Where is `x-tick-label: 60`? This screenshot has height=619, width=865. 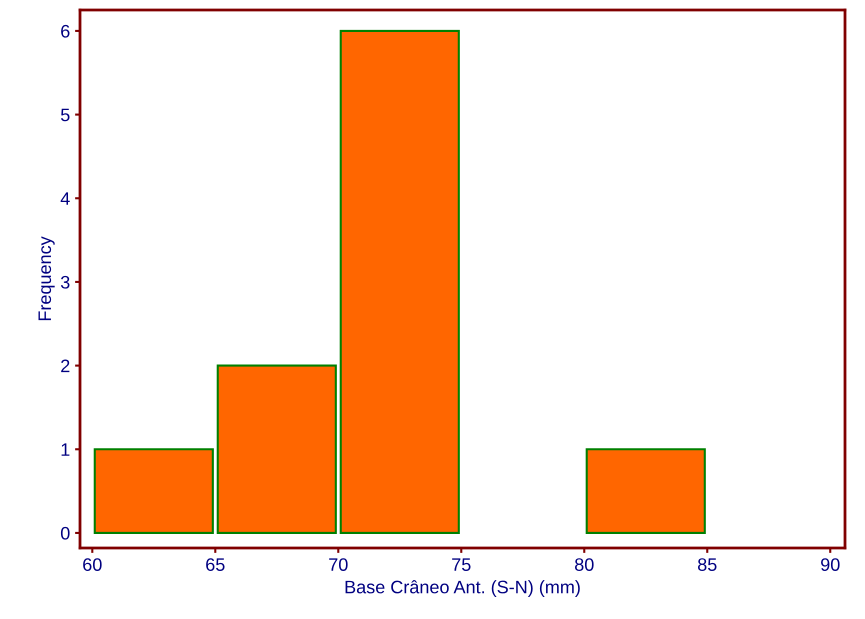
x-tick-label: 60 is located at coordinates (92, 564).